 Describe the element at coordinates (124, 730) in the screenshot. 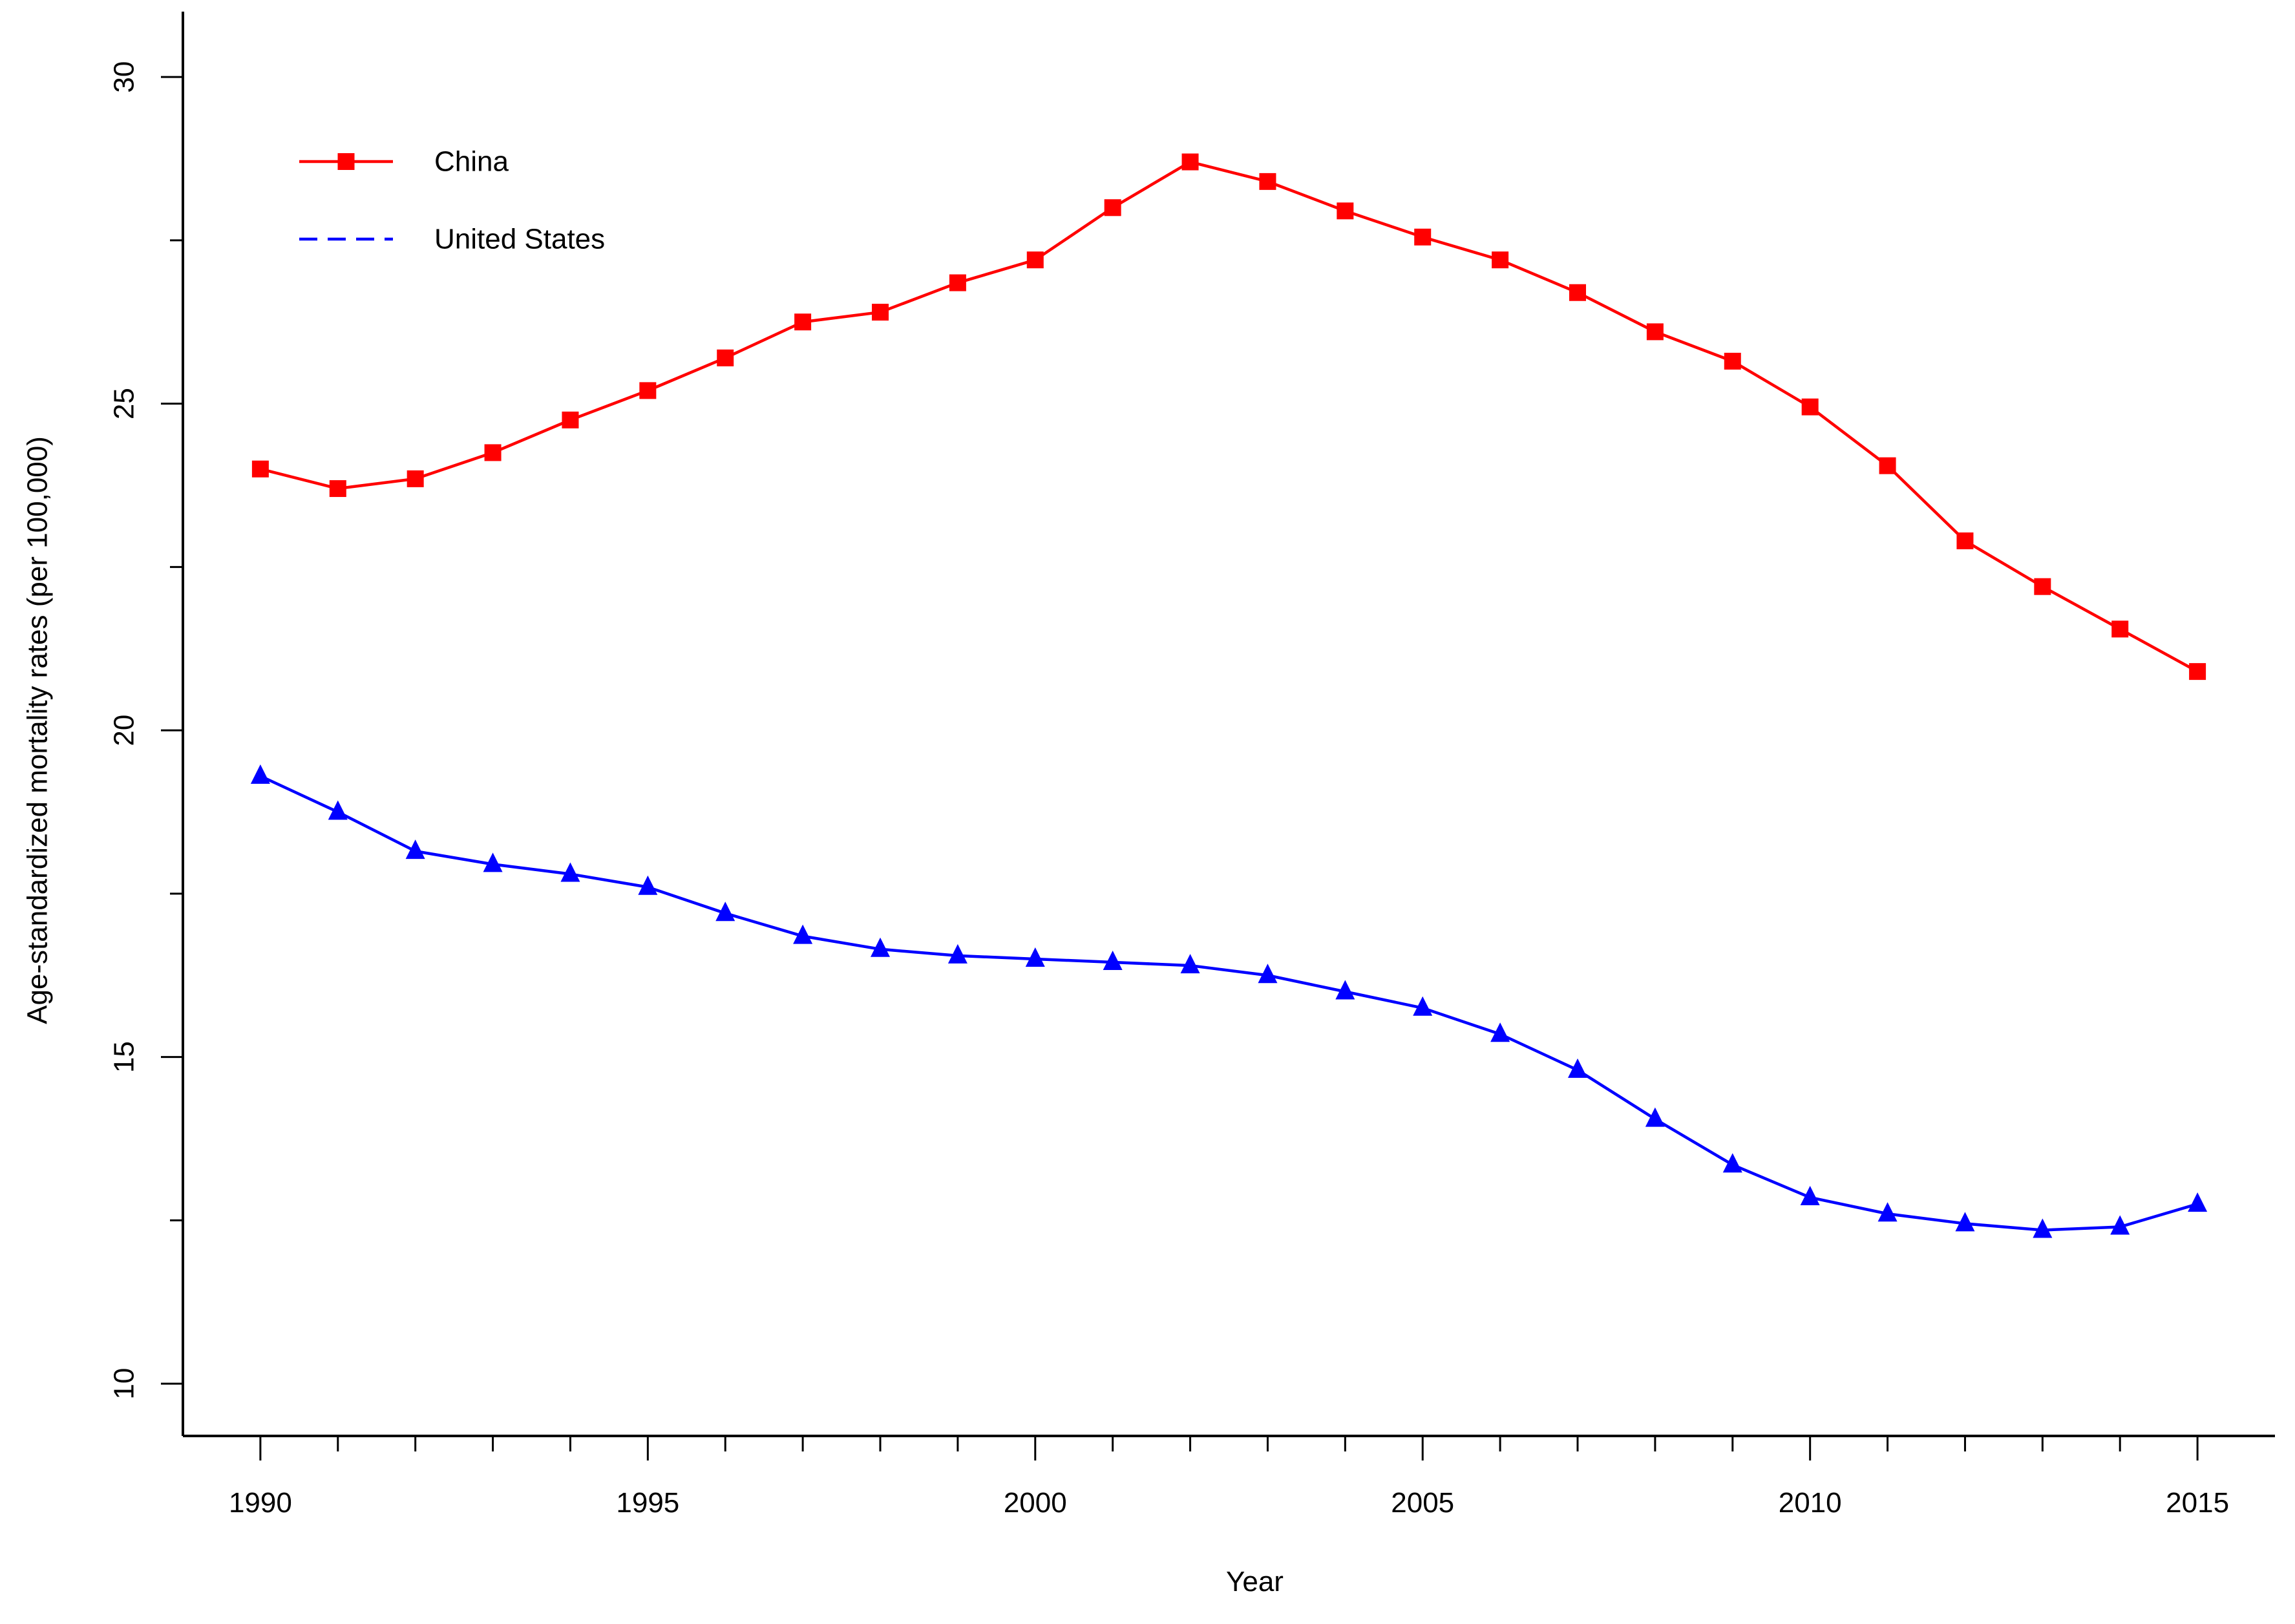

I see `y-tick-label: 20` at that location.